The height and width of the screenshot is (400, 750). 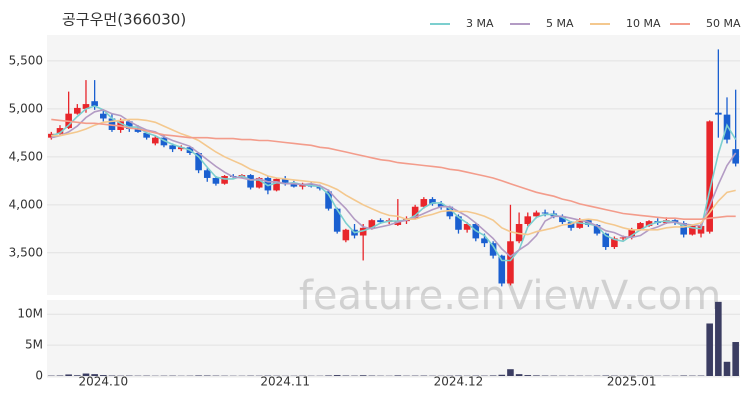 What do you see at coordinates (124, 20) in the screenshot?
I see `chart-title: 공구우먼(366030)` at bounding box center [124, 20].